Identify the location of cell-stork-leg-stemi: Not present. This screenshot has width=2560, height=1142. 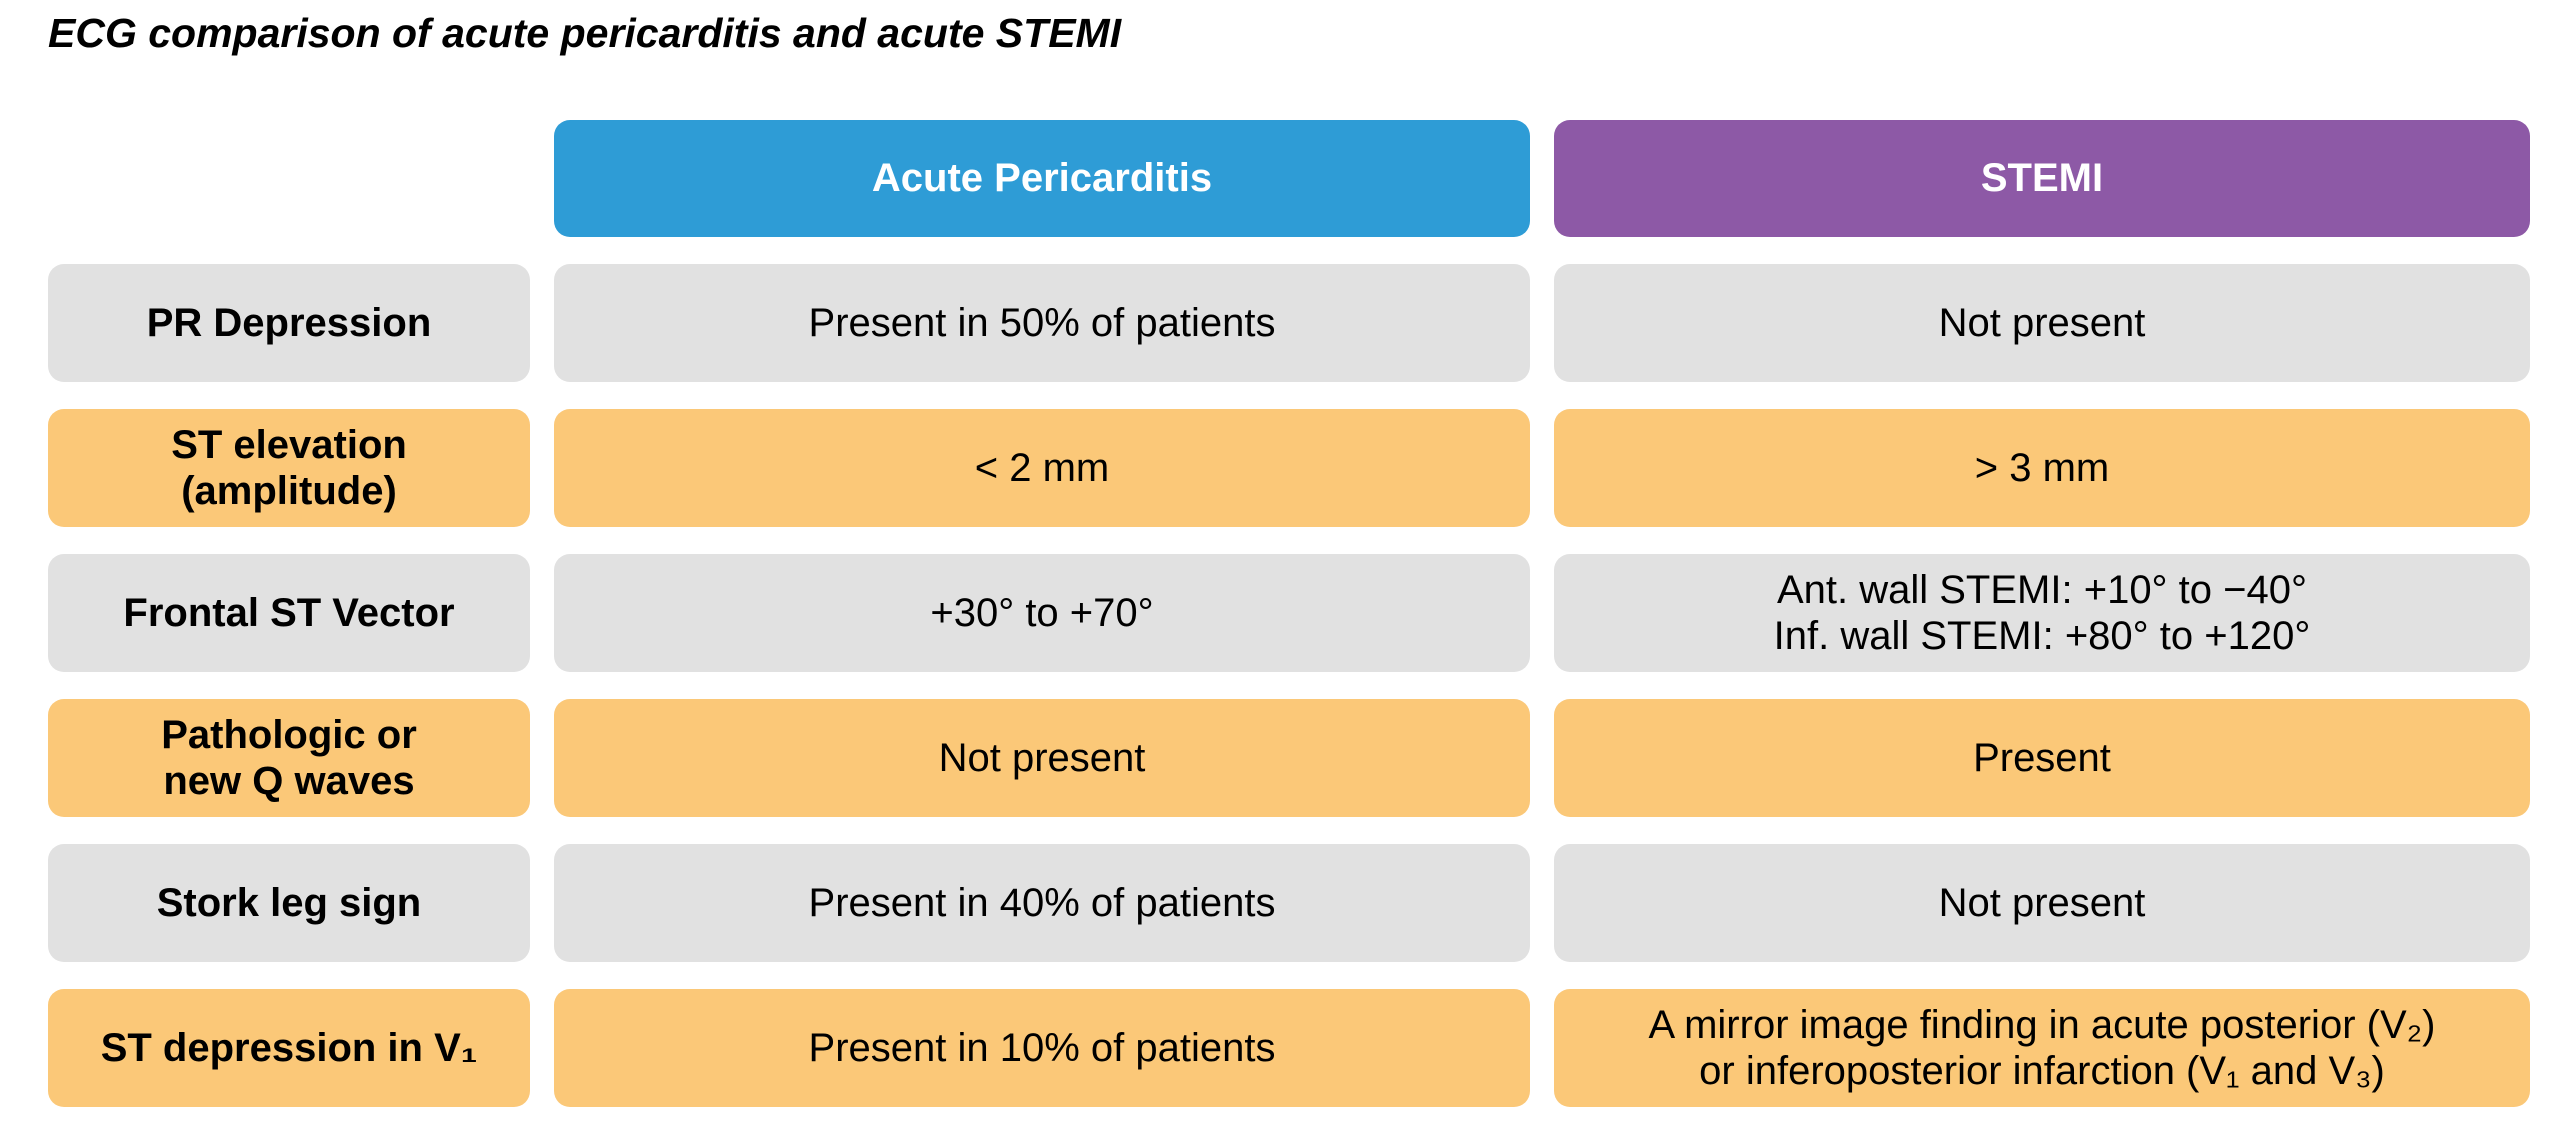
(2042, 903).